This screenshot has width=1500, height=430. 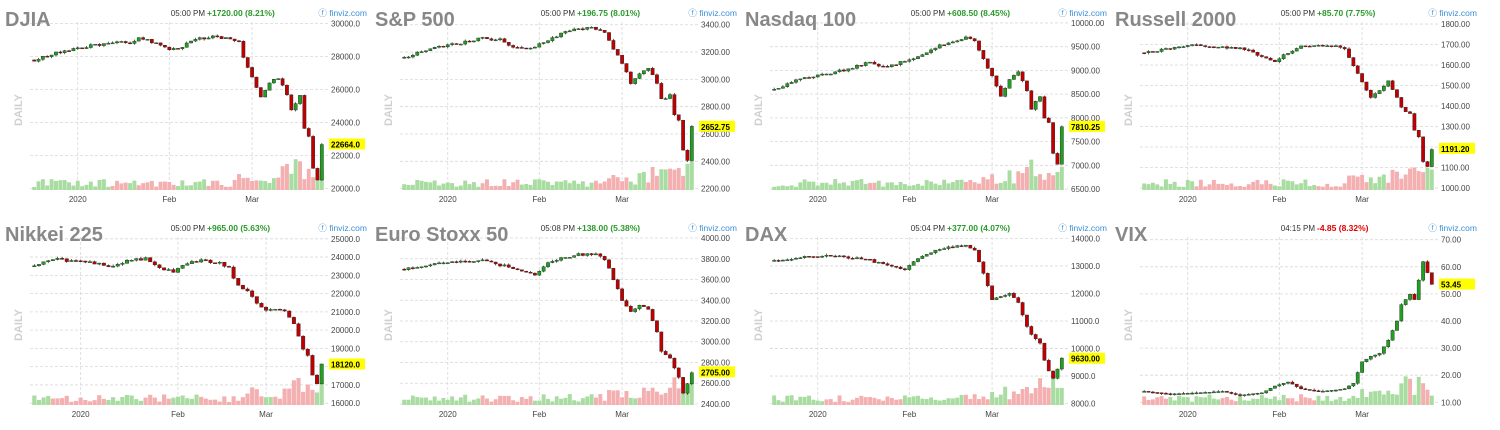 What do you see at coordinates (1451, 321) in the screenshot?
I see `y-tick-label: 40.00` at bounding box center [1451, 321].